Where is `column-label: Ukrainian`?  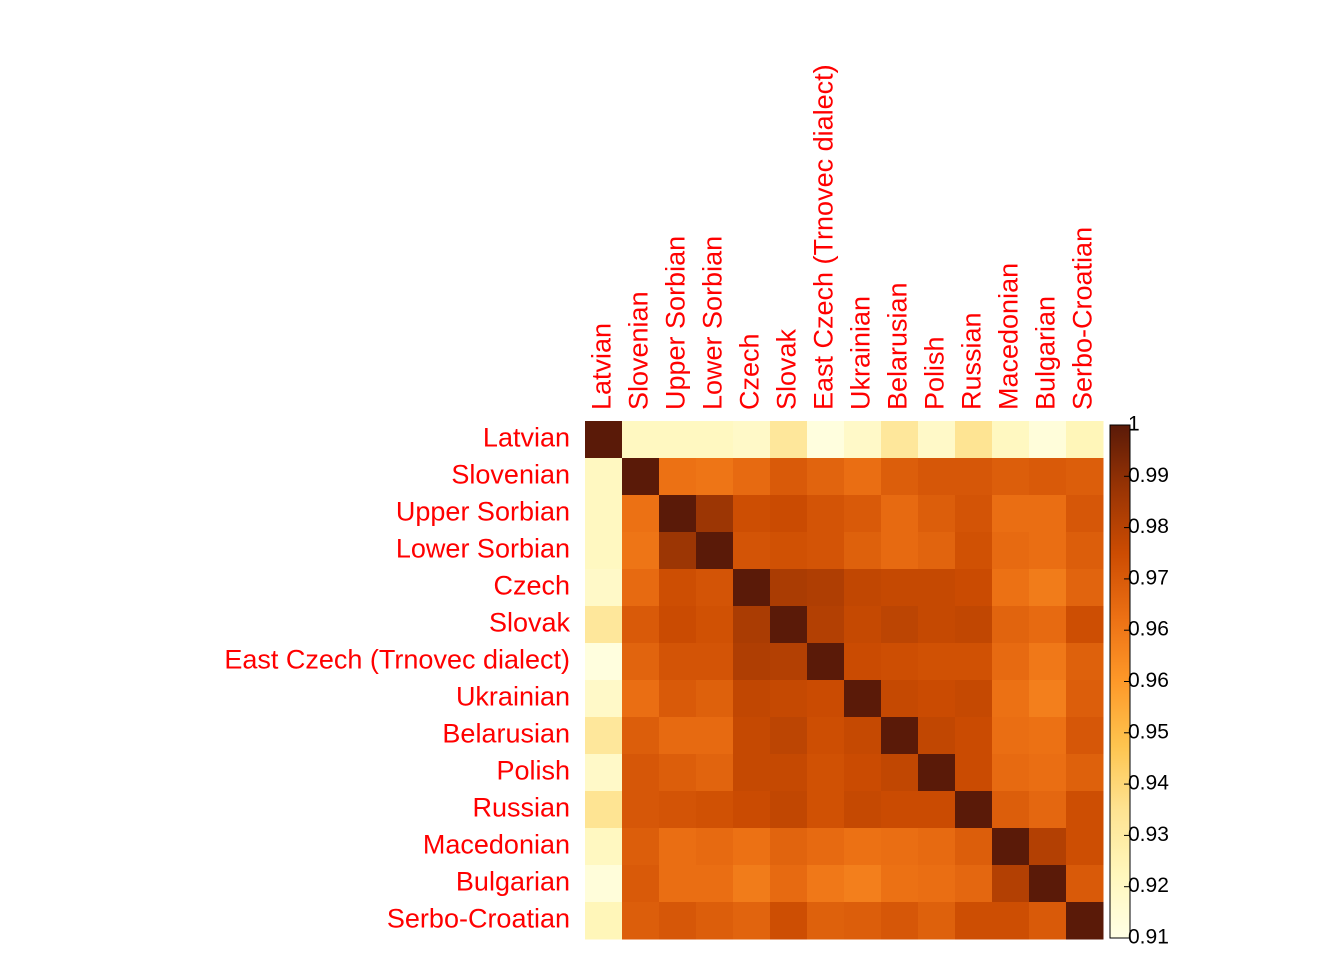
column-label: Ukrainian is located at coordinates (861, 353).